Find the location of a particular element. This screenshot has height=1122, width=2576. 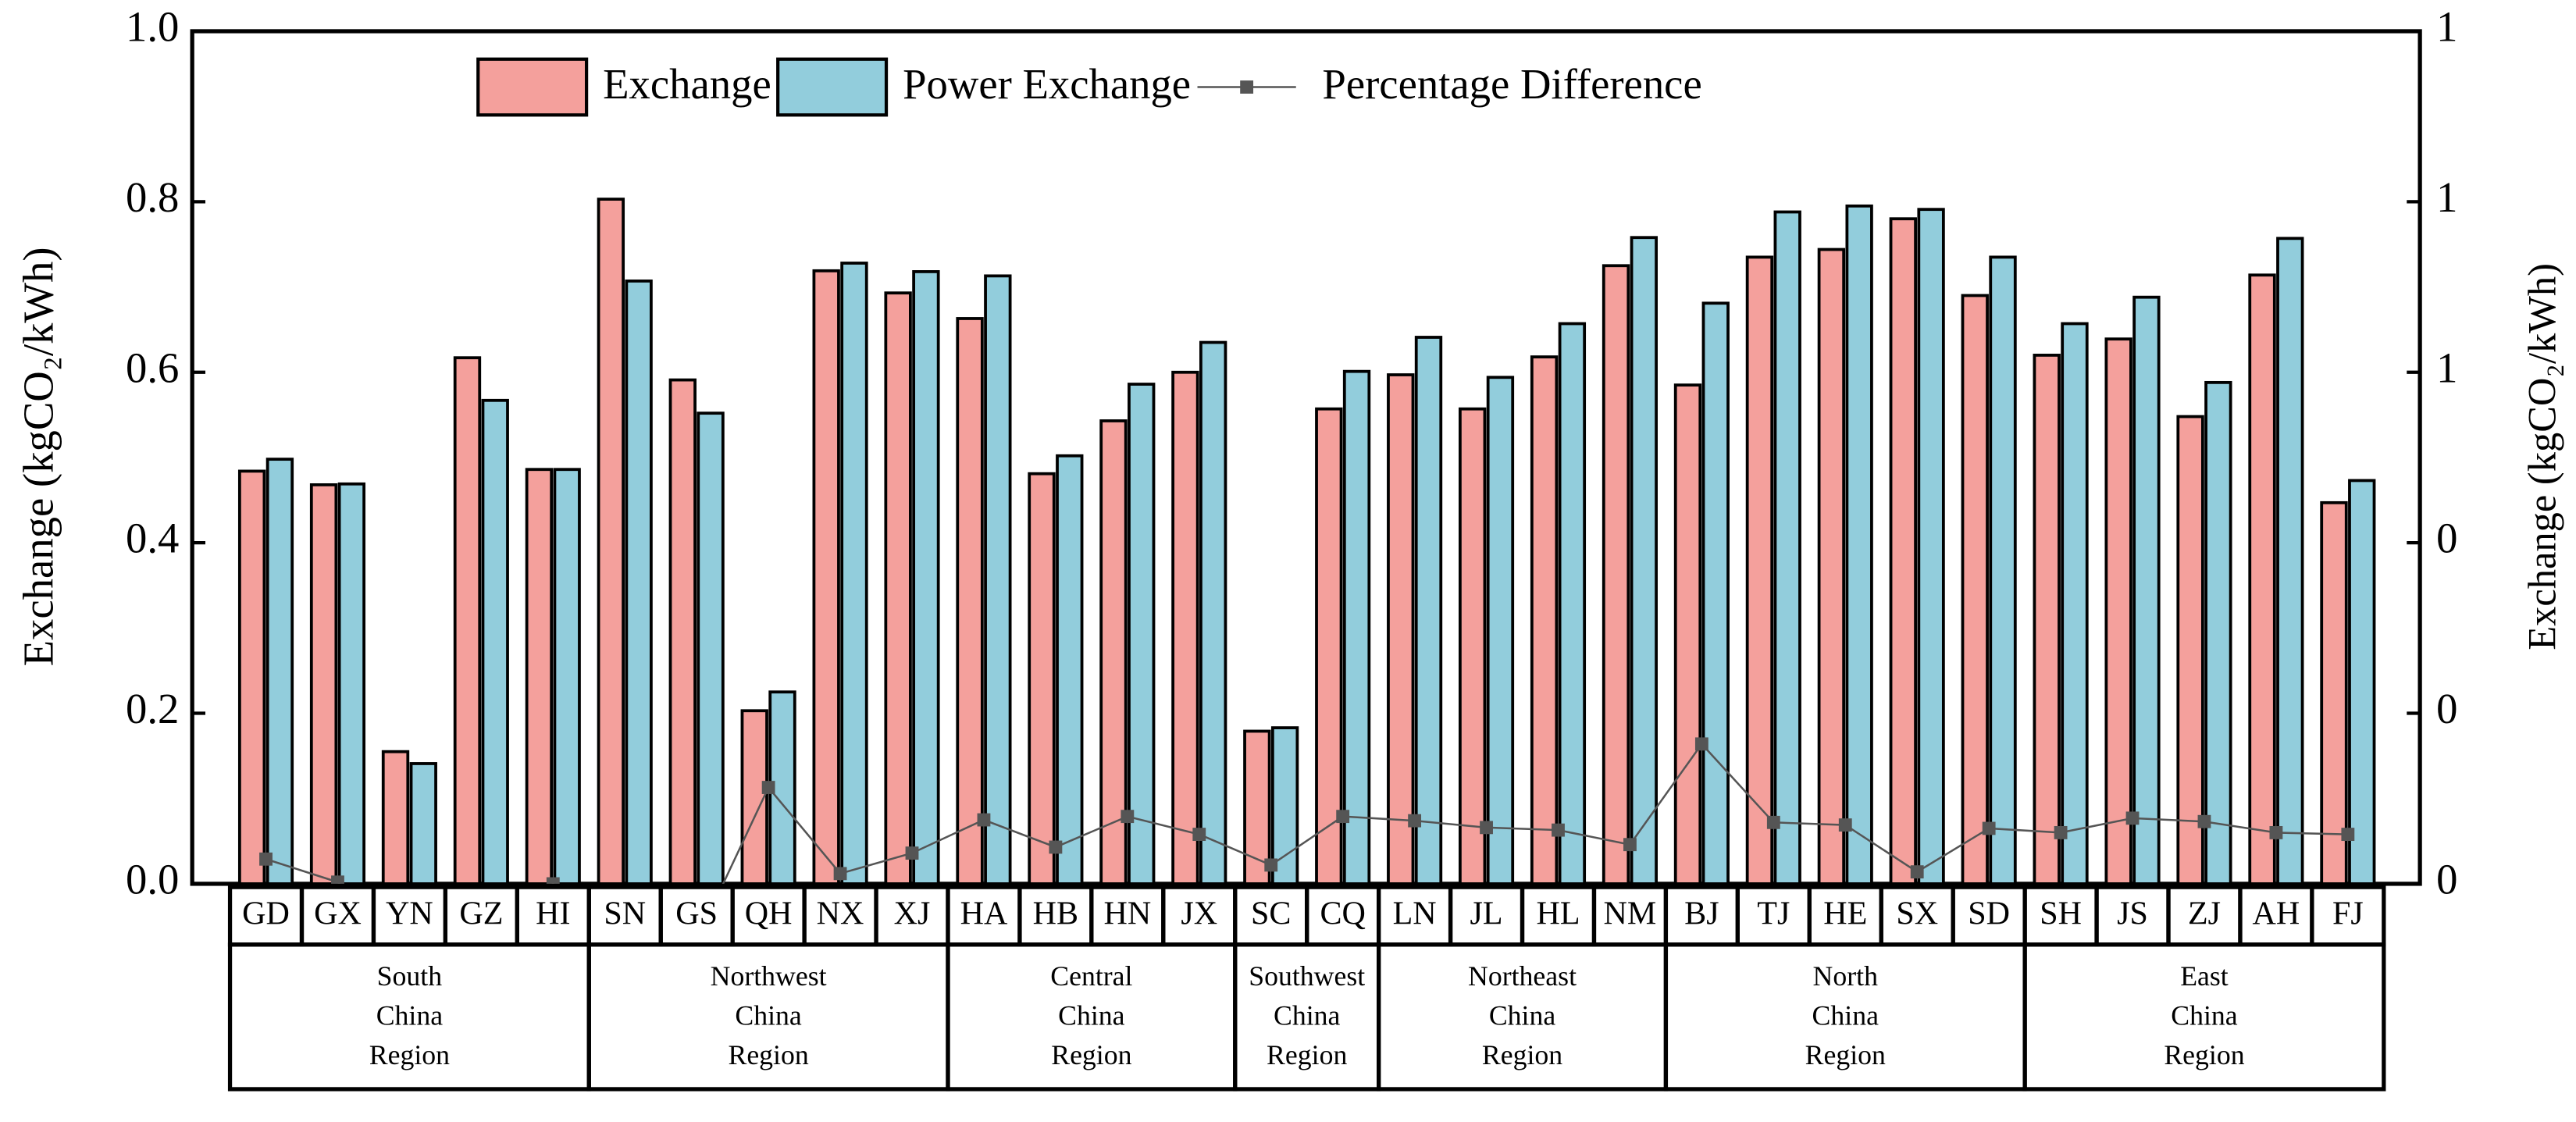

x-tick-label: JX is located at coordinates (1199, 914).